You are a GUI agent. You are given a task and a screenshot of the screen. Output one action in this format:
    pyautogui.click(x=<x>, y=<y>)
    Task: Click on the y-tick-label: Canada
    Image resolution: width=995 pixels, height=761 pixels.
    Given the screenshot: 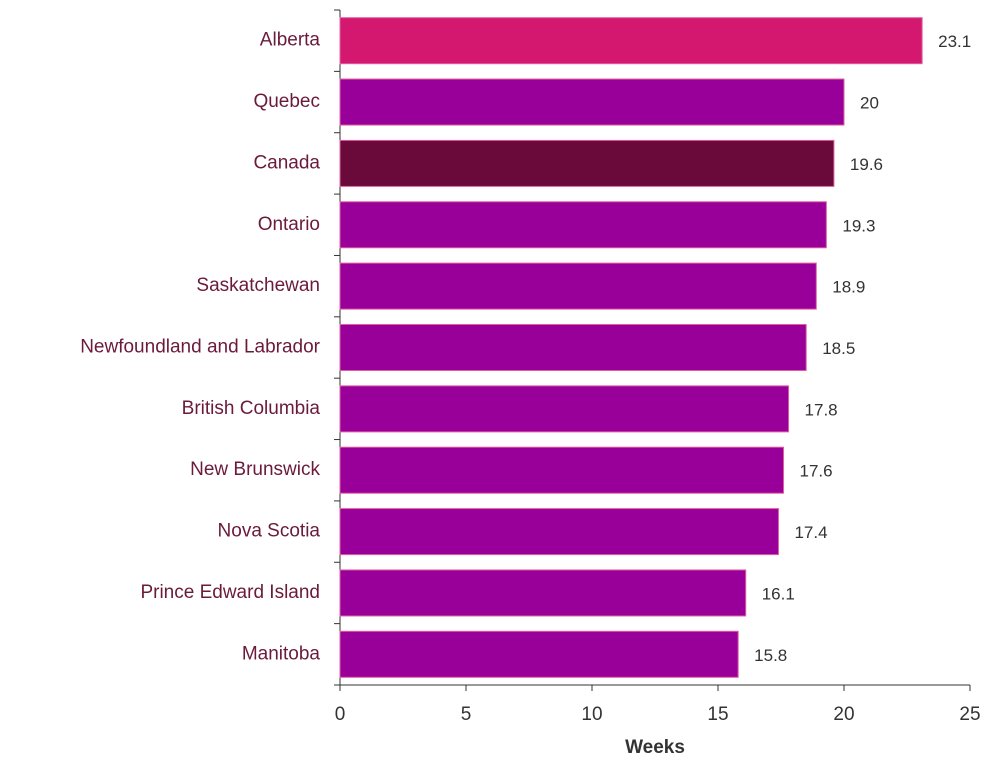 What is the action you would take?
    pyautogui.click(x=286, y=162)
    